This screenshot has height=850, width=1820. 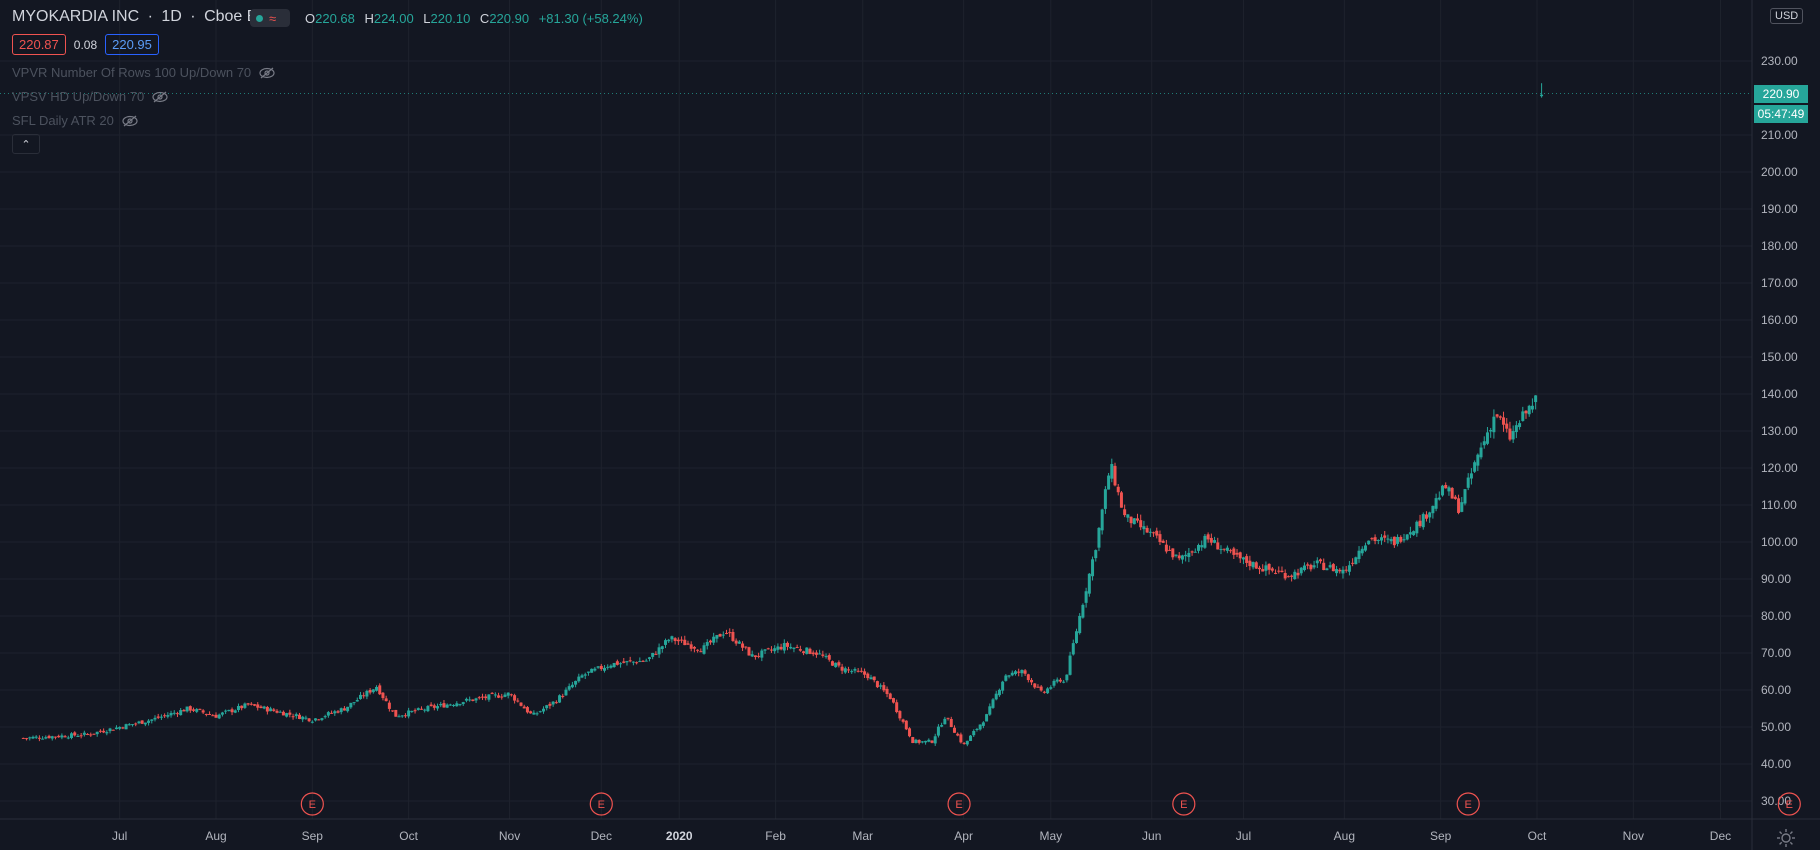 What do you see at coordinates (1344, 836) in the screenshot?
I see `time-tick-label: Aug` at bounding box center [1344, 836].